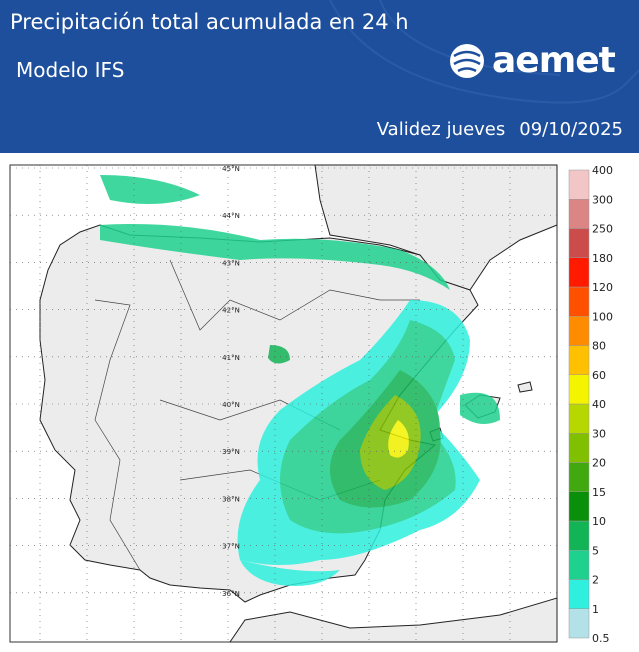 The height and width of the screenshot is (652, 639). I want to click on colorbar-label: 250, so click(602, 229).